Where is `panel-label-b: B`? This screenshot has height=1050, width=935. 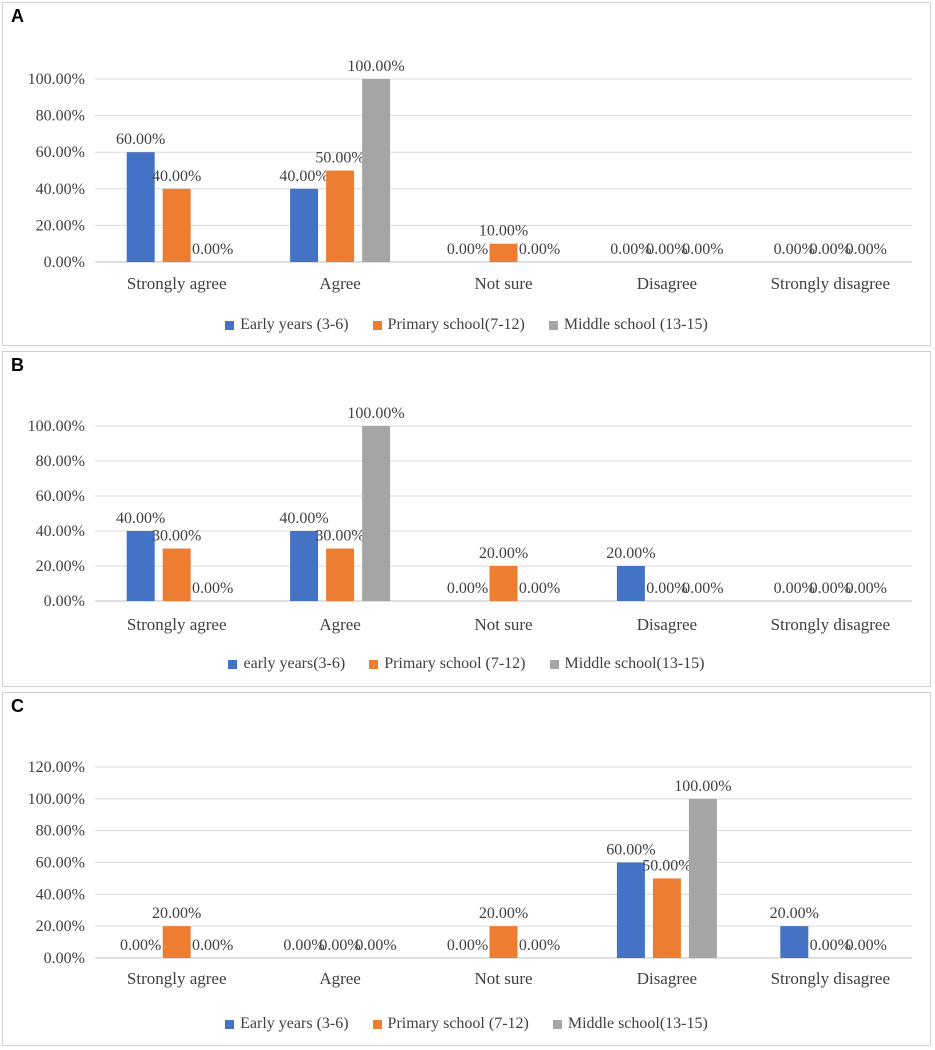
panel-label-b: B is located at coordinates (17, 365).